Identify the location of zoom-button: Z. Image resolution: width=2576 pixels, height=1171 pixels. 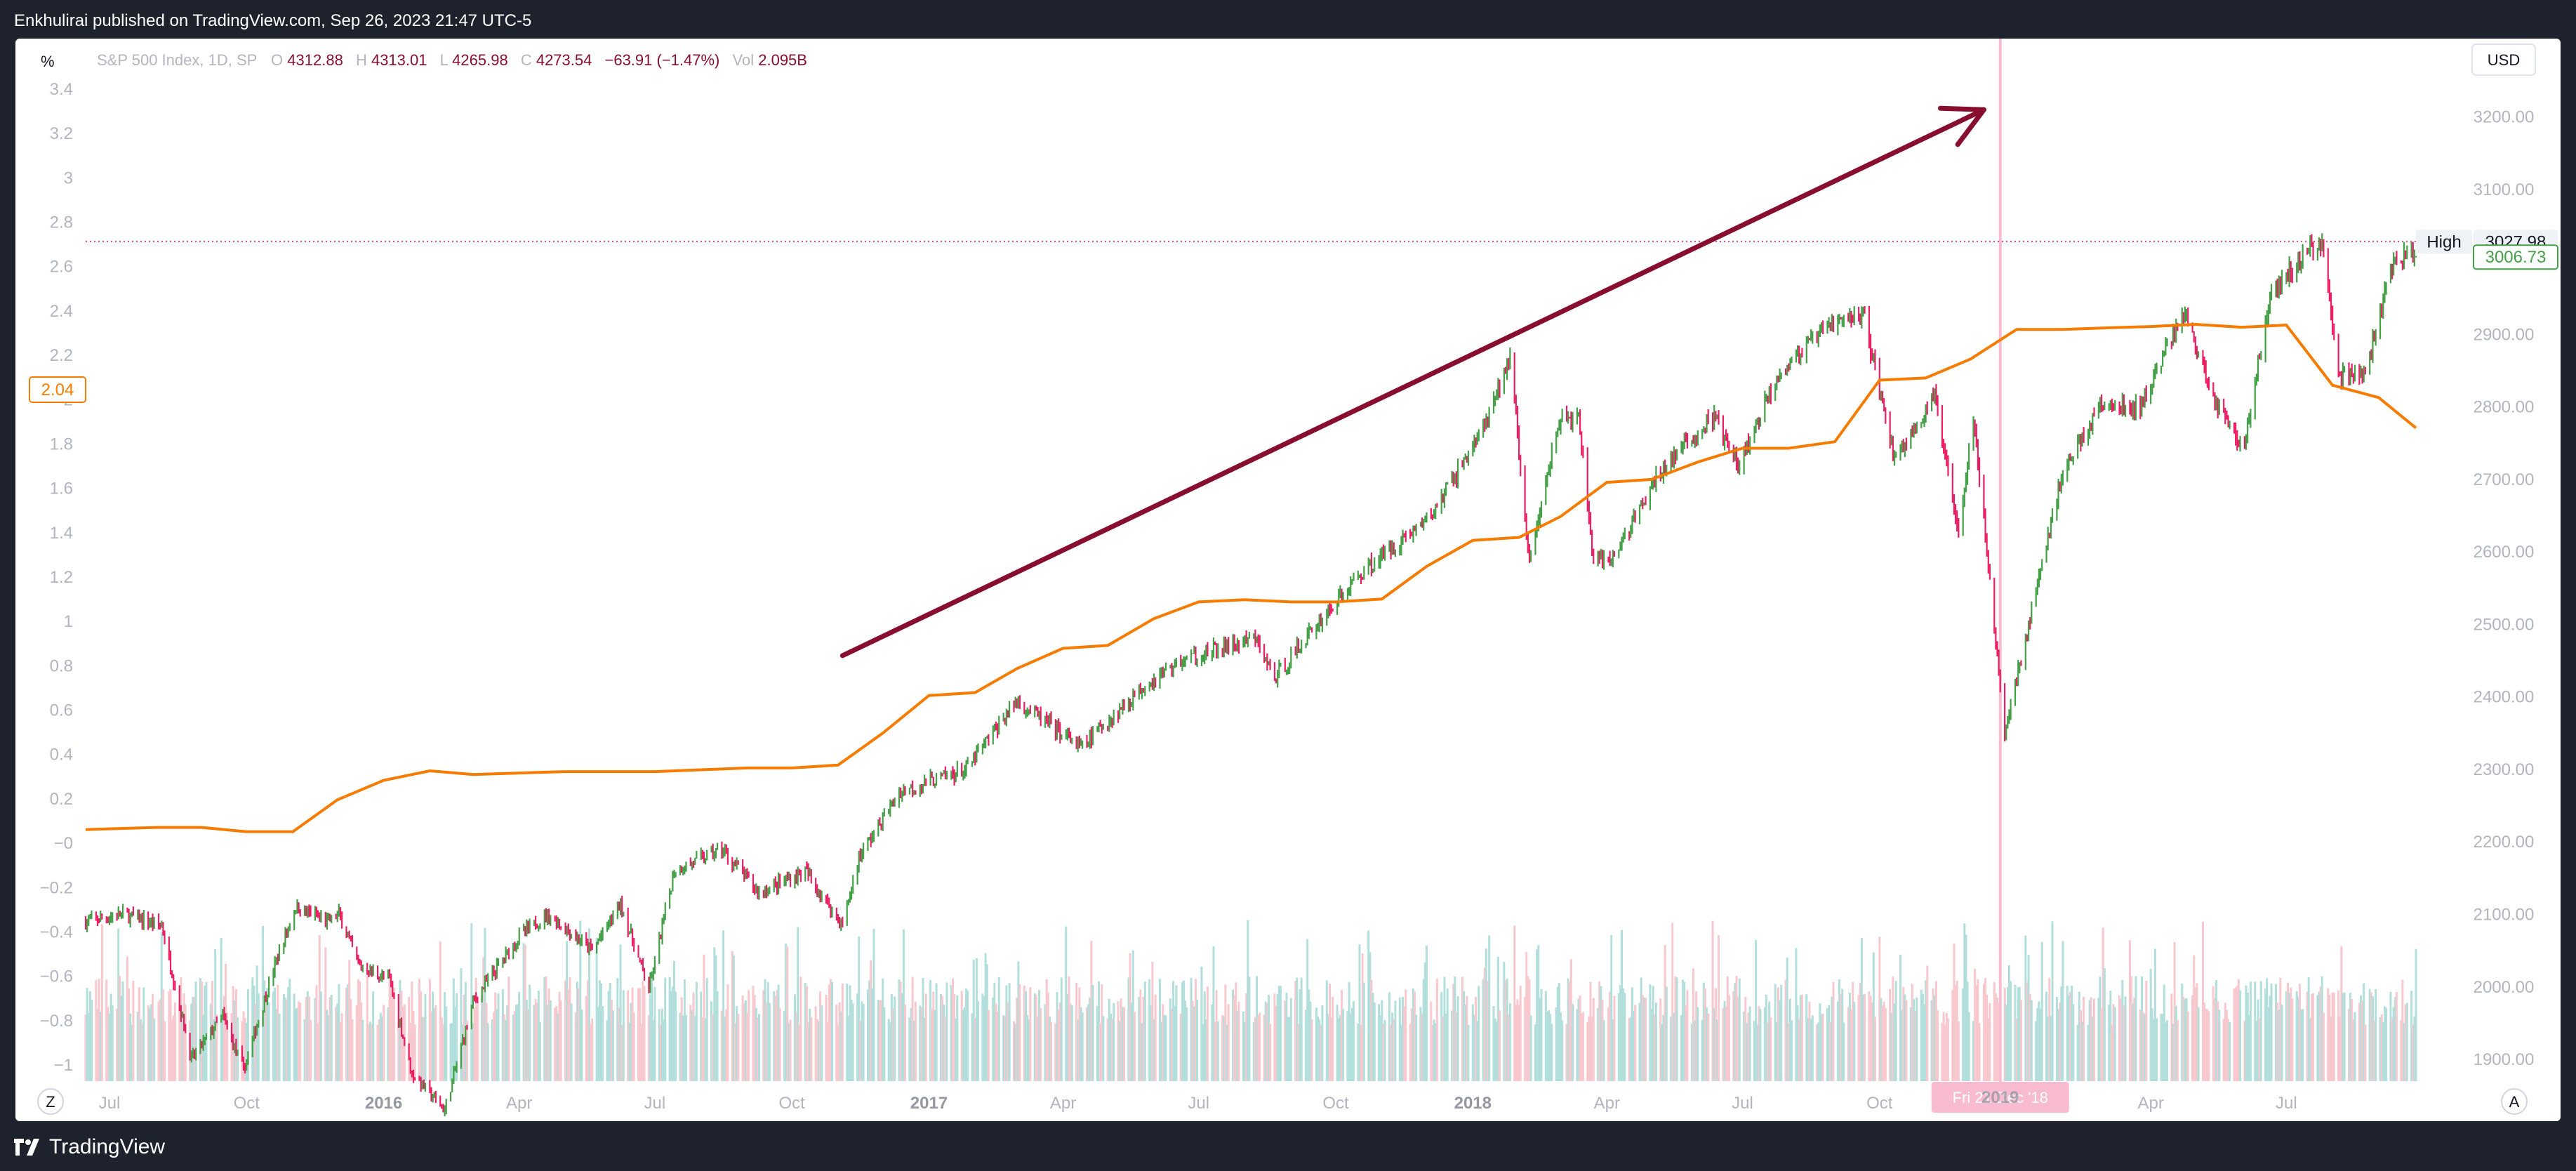
(51, 1101).